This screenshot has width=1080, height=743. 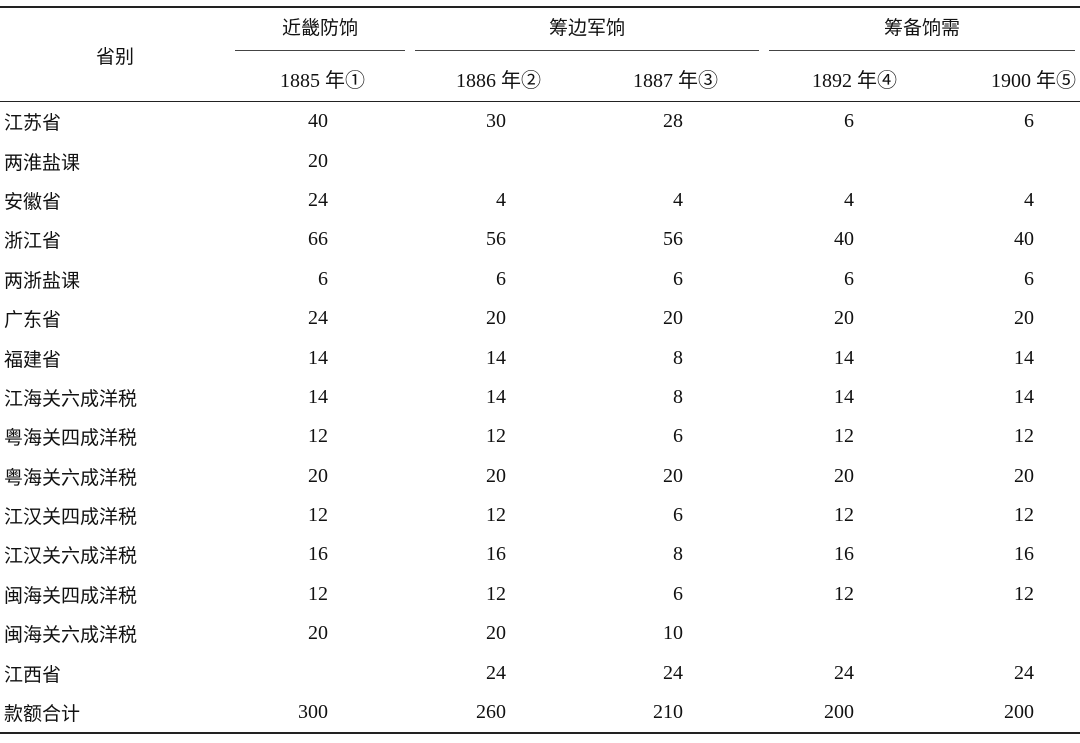 What do you see at coordinates (540, 476) in the screenshot?
I see `table-row: 粤海关六成洋税 20 20 20 20 20` at bounding box center [540, 476].